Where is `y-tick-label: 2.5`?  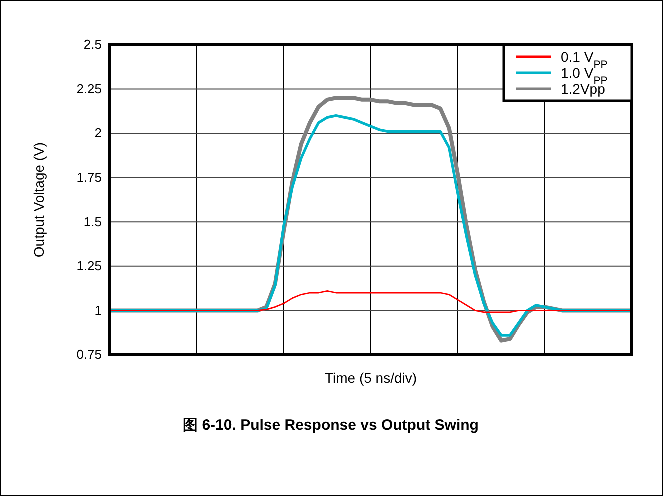
y-tick-label: 2.5 is located at coordinates (93, 44).